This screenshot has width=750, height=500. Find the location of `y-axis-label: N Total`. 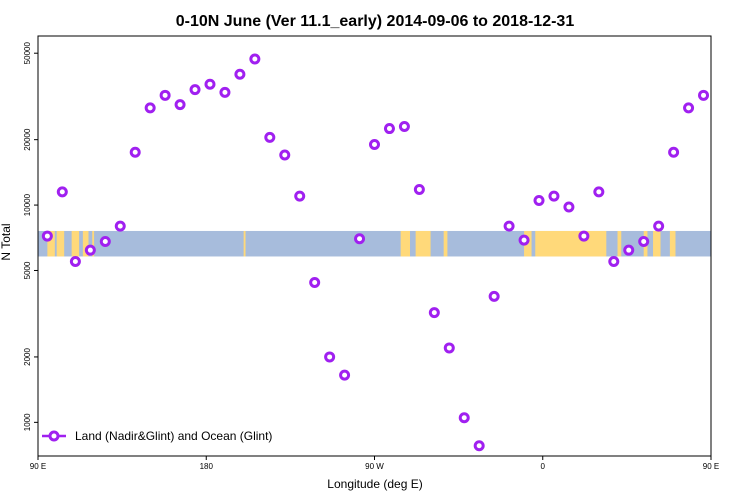

y-axis-label: N Total is located at coordinates (6, 241).